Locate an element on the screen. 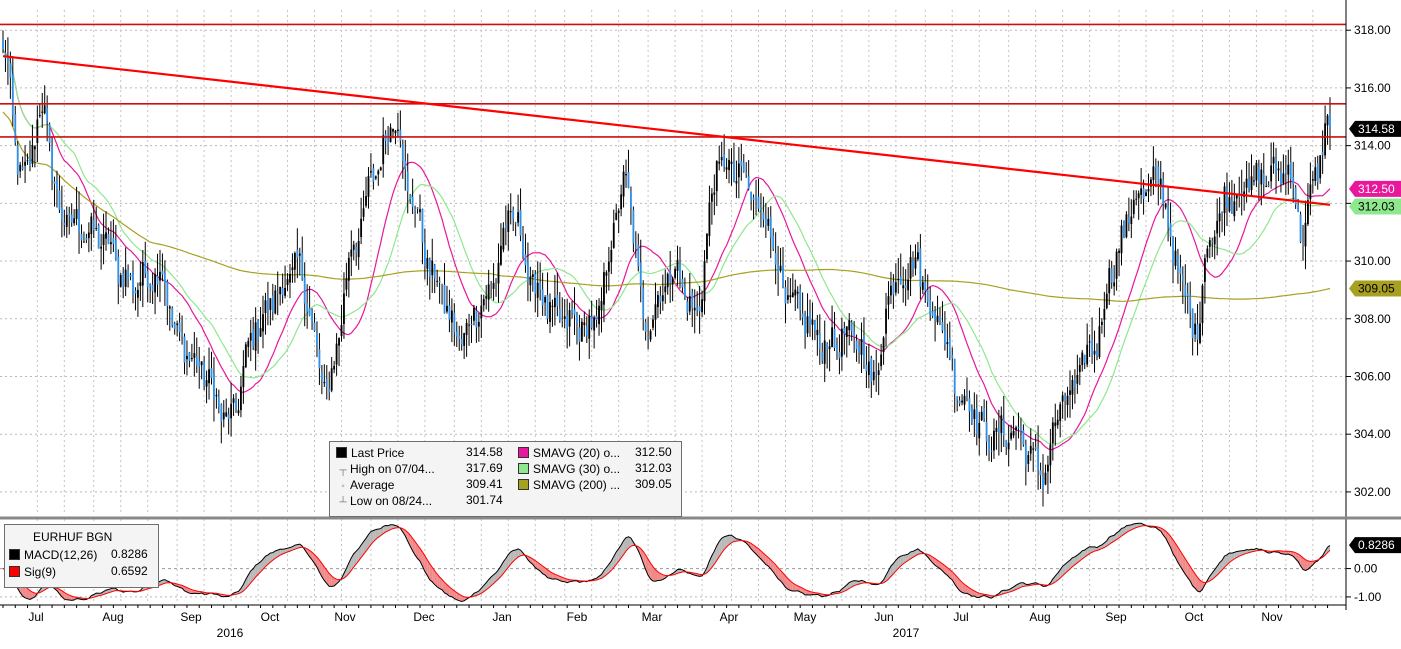 The height and width of the screenshot is (649, 1401). sma200-swatch is located at coordinates (523, 484).